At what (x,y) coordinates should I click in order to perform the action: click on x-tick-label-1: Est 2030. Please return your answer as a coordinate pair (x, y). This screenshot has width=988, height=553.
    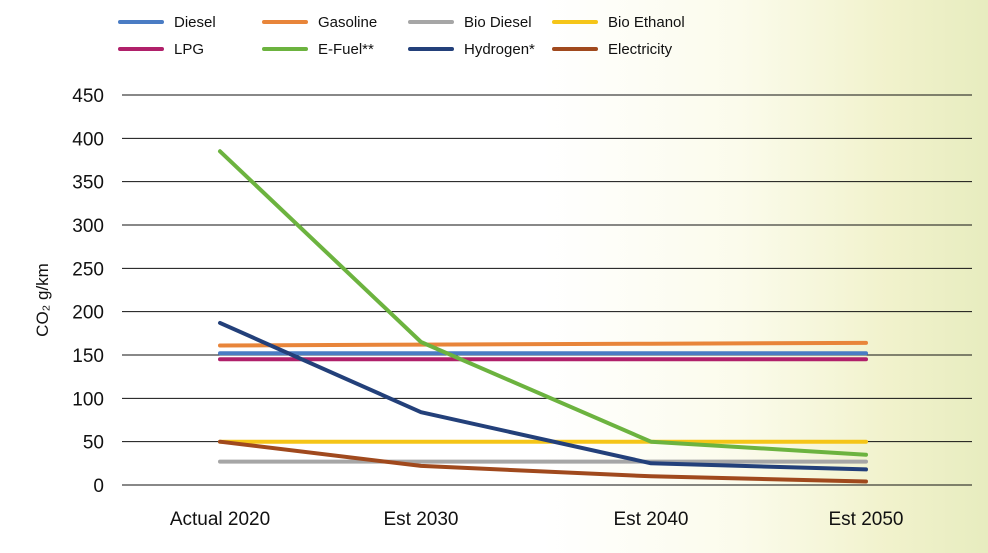
    Looking at the image, I should click on (421, 519).